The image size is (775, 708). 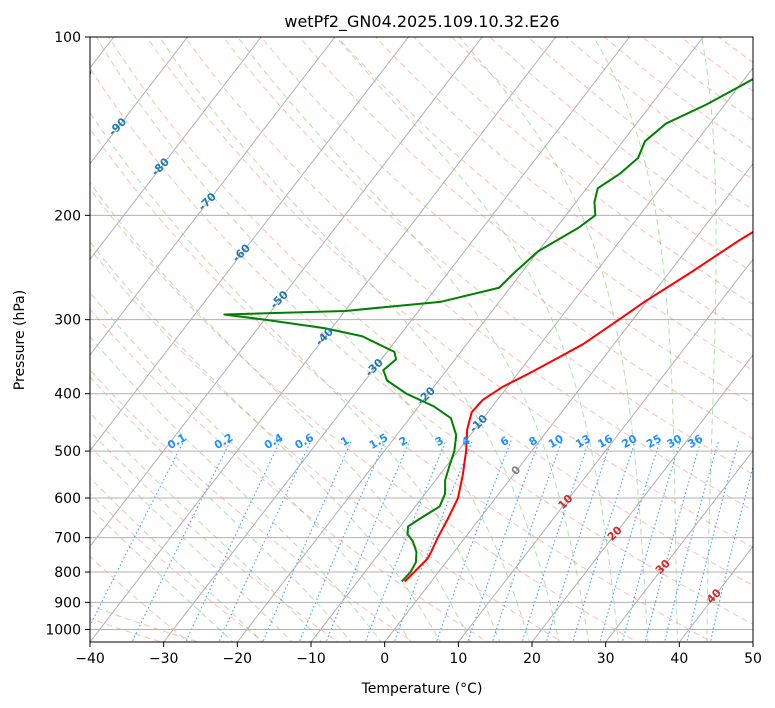 I want to click on mixing-ratio-label: 6, so click(x=504, y=441).